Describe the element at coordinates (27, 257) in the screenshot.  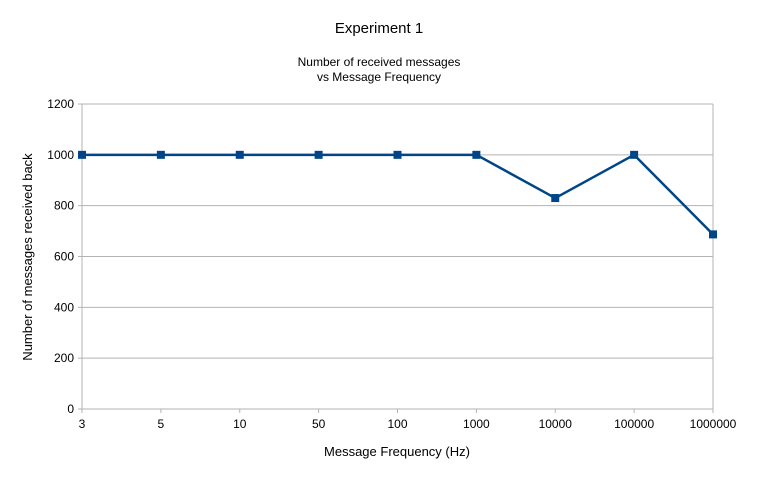
I see `y-axis-label: Number of messages received back` at that location.